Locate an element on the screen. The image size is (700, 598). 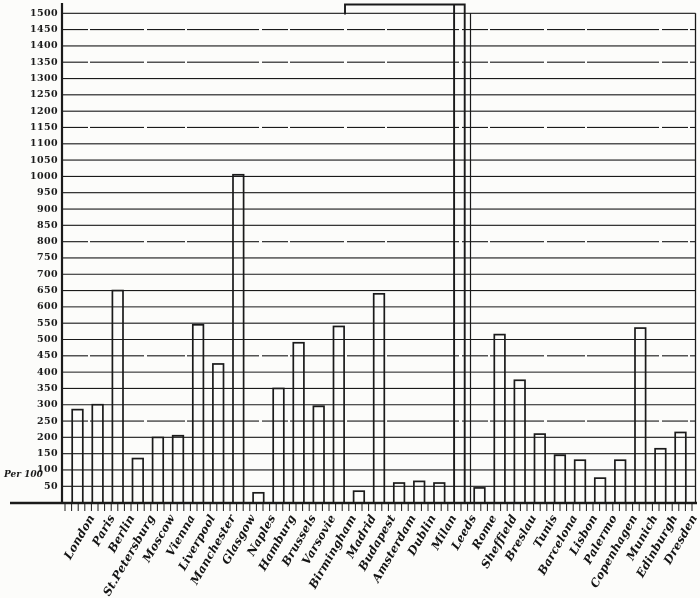
bar-leeds-offscale is located at coordinates (405, 253).